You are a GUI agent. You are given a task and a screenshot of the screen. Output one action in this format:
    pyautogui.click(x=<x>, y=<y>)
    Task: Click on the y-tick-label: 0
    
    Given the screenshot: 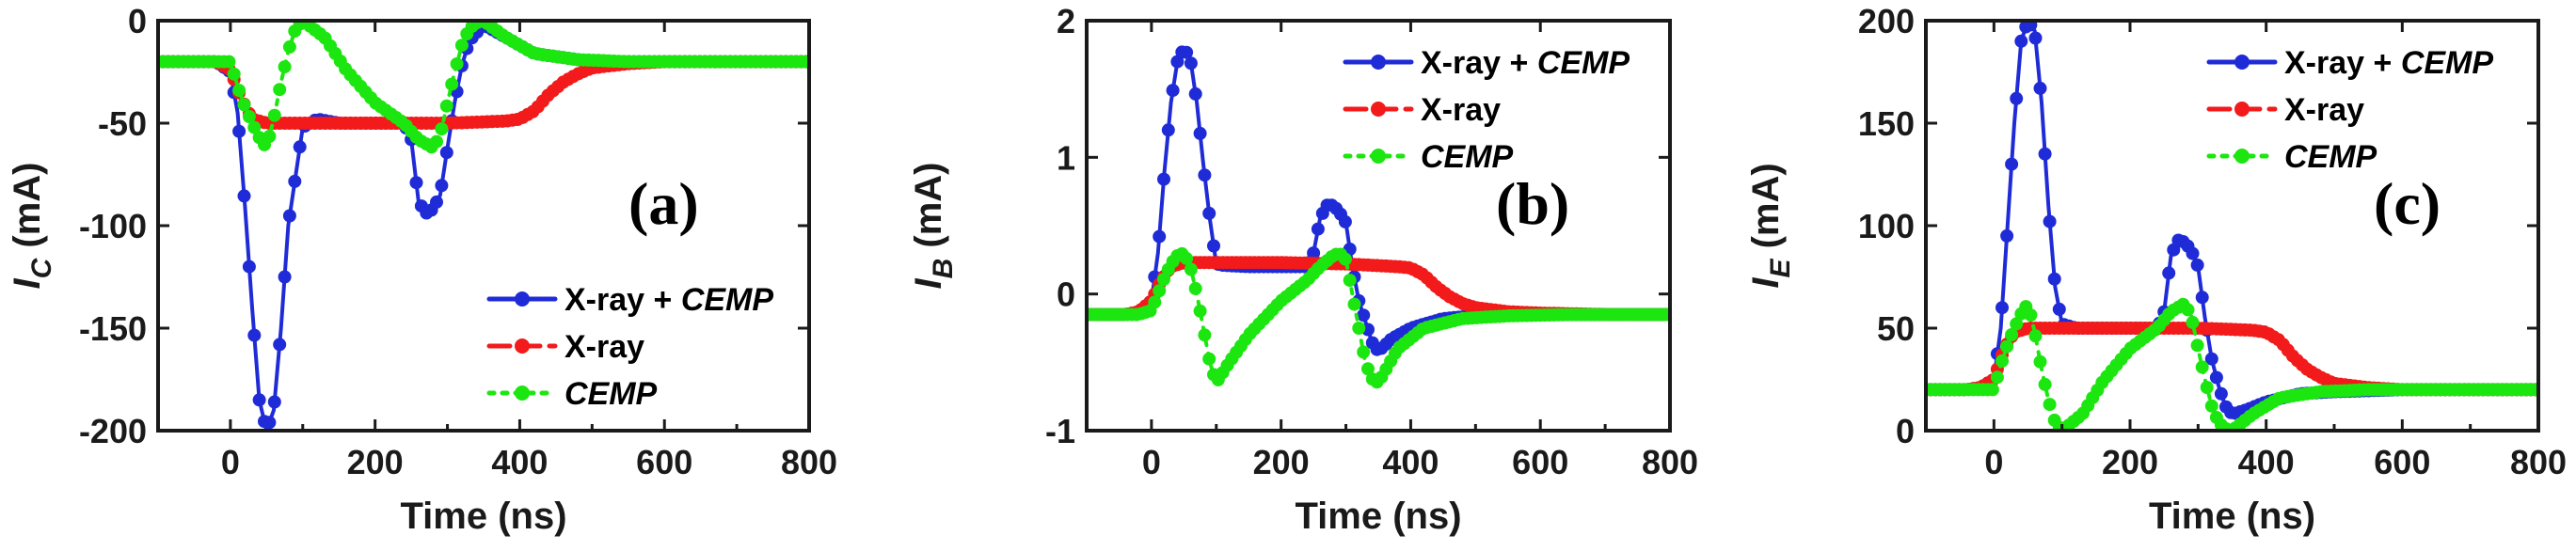 What is the action you would take?
    pyautogui.click(x=1906, y=431)
    